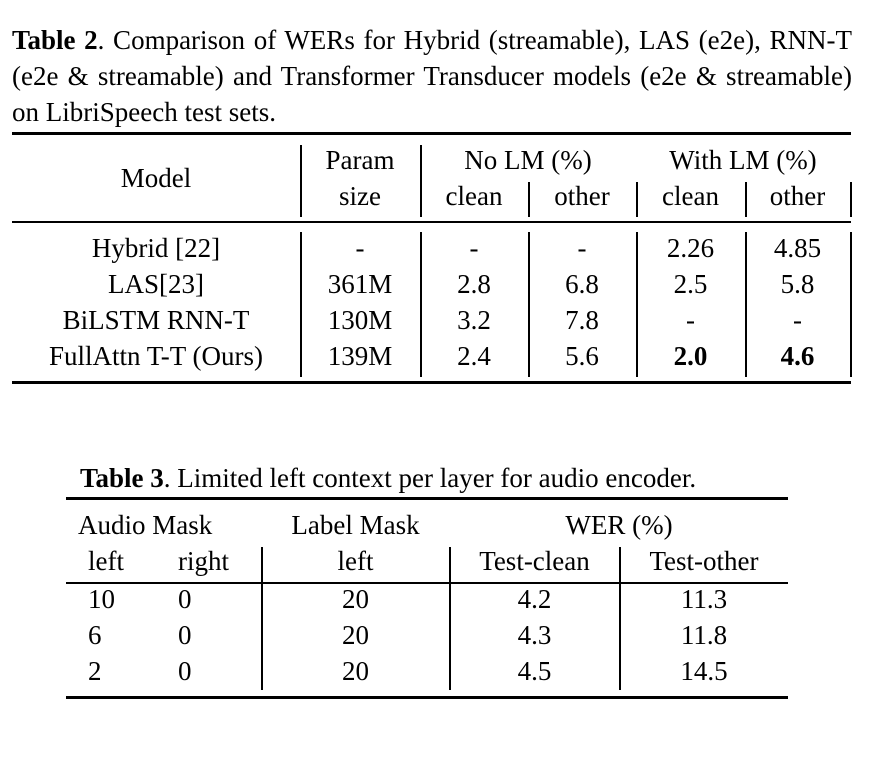 This screenshot has height=782, width=879. I want to click on table2-cell-nolm-other: -, so click(582, 248).